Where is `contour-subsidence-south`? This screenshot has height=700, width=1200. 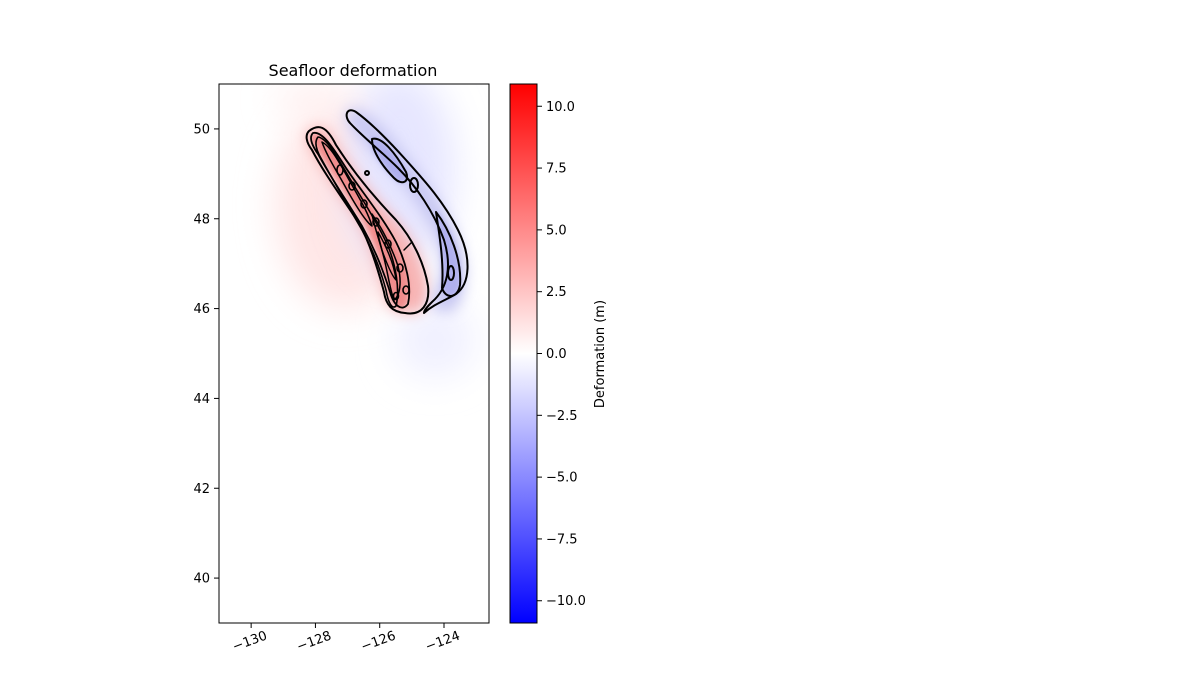 contour-subsidence-south is located at coordinates (448, 254).